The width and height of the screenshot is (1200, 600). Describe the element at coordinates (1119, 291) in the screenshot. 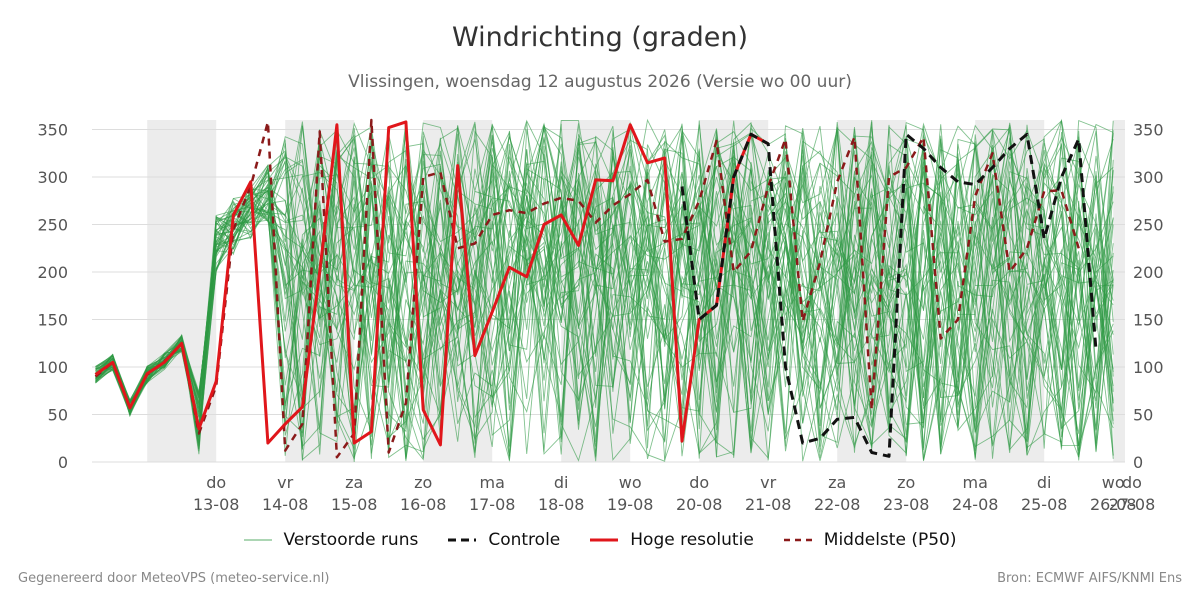

I see `day-band` at that location.